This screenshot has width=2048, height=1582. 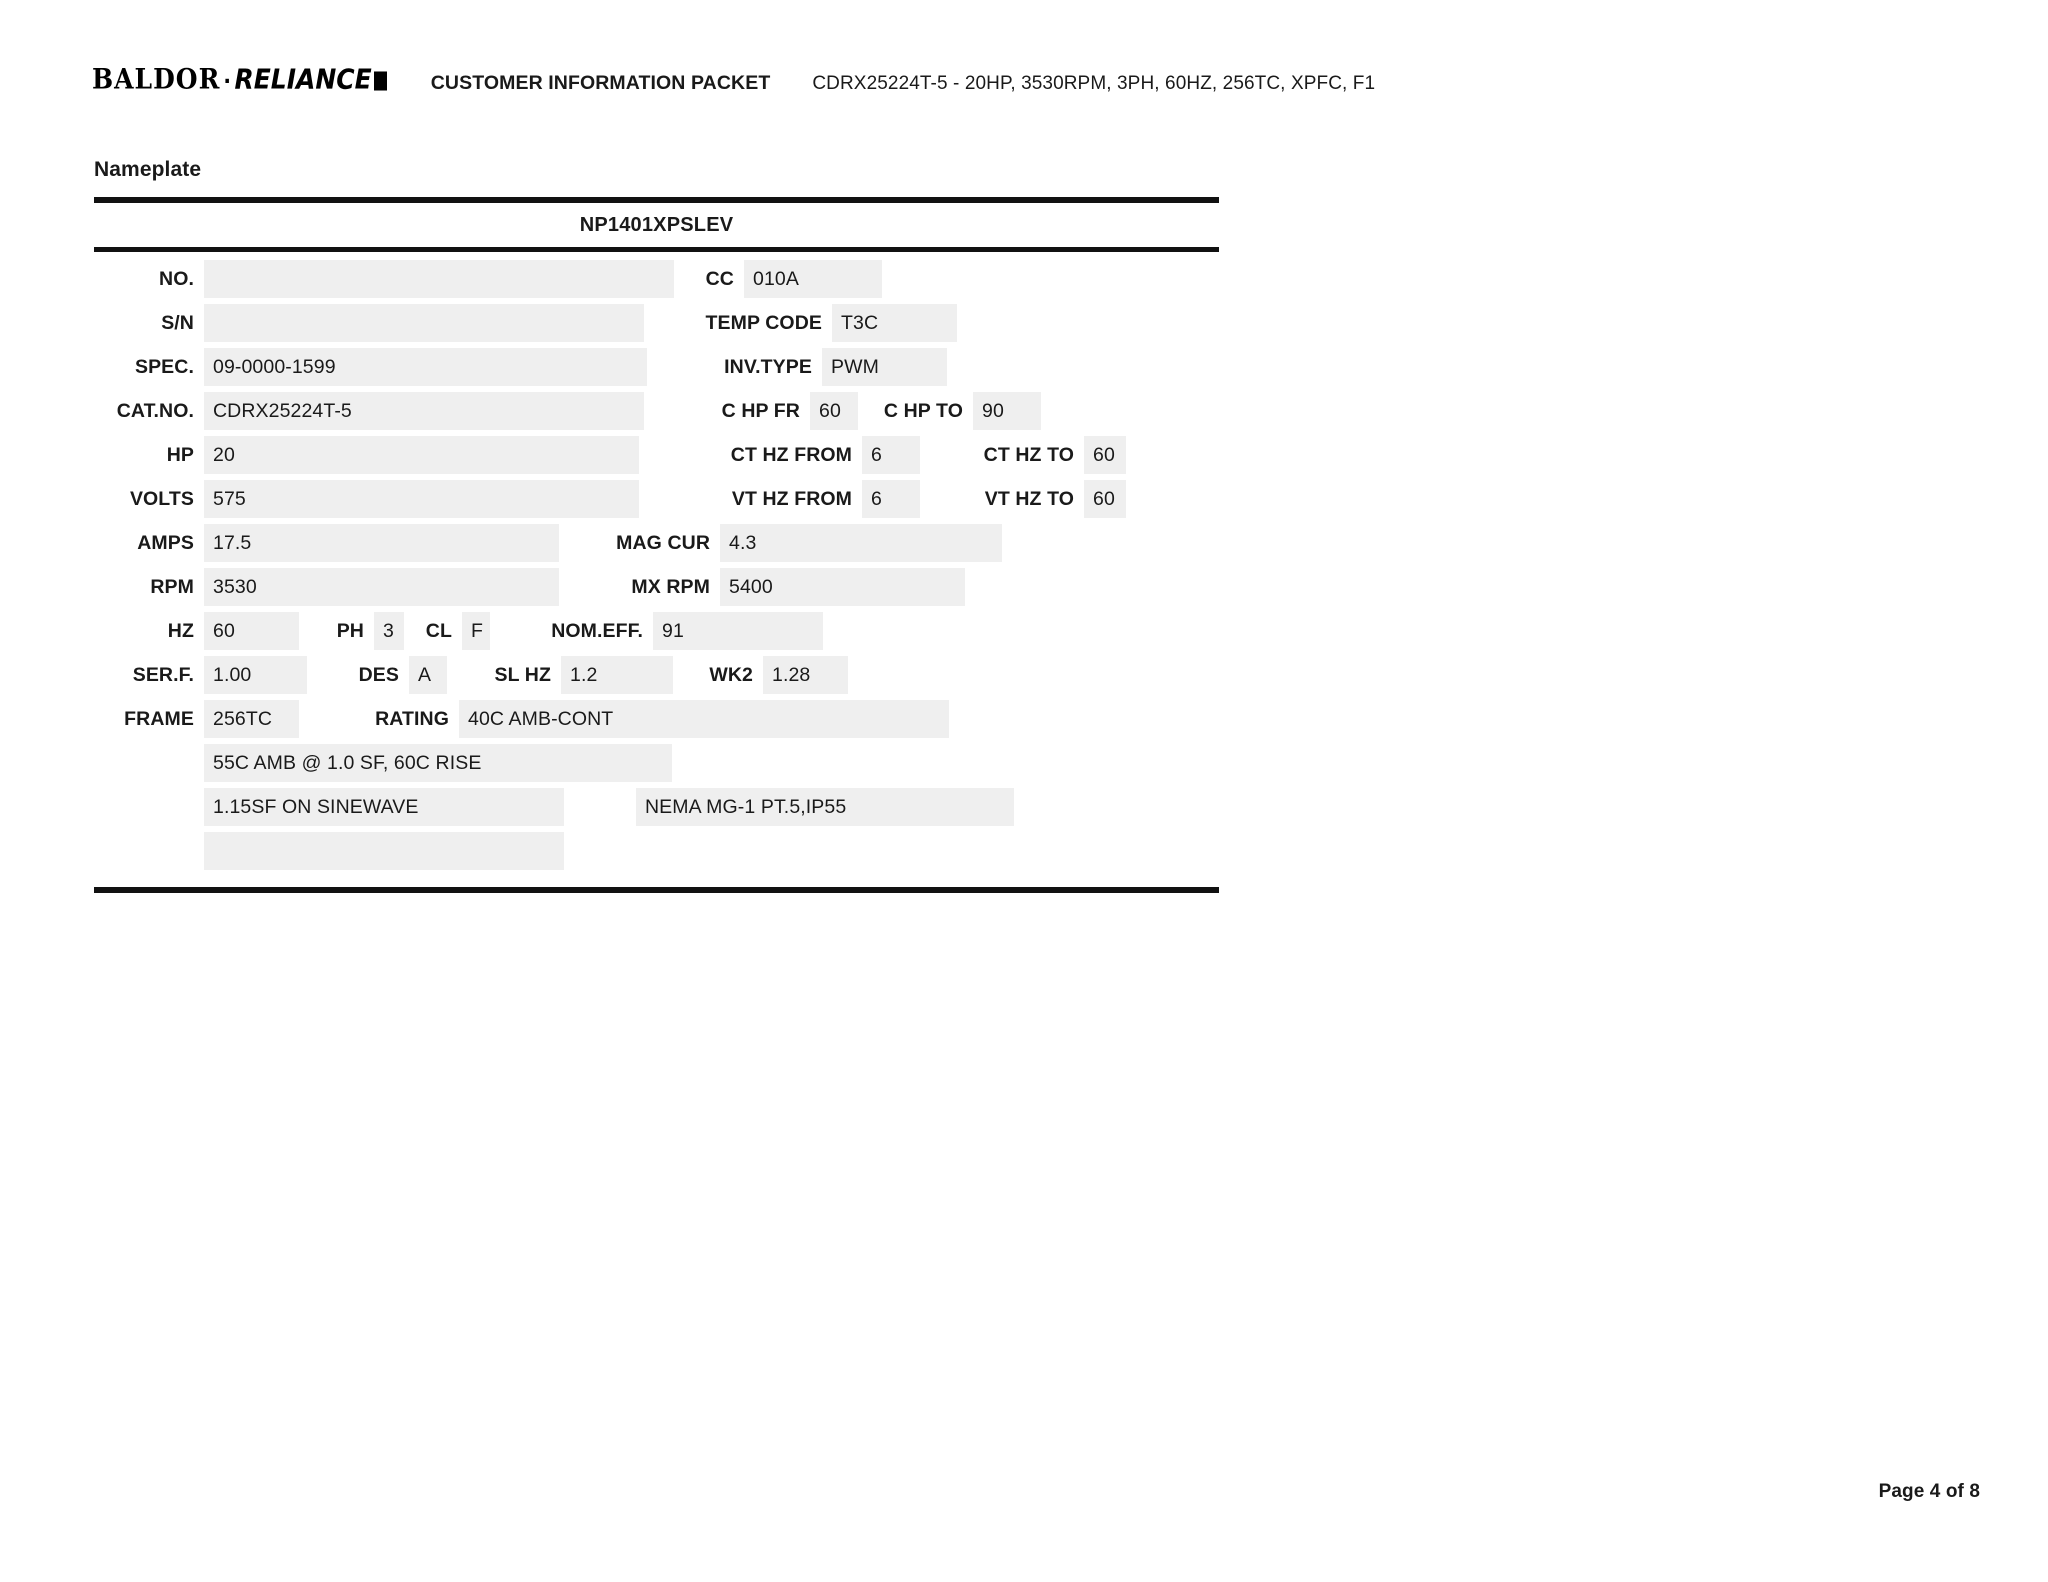 What do you see at coordinates (891, 455) in the screenshot?
I see `value-ct-hz-from: 6` at bounding box center [891, 455].